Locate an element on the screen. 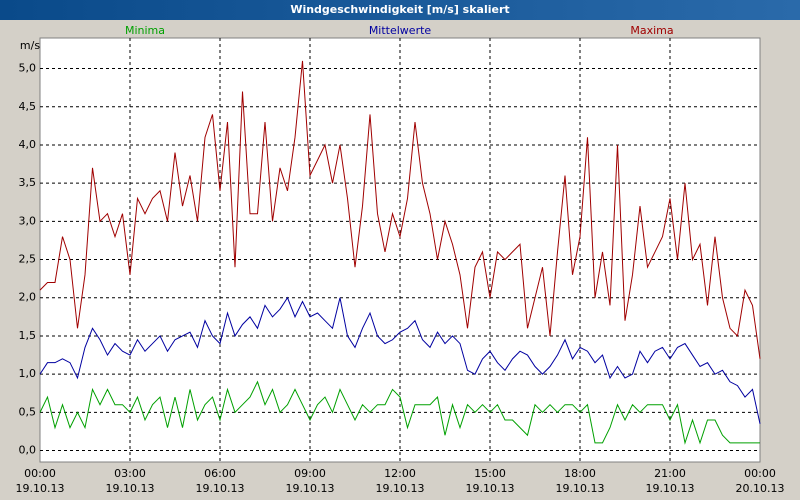 The image size is (800, 500). y-tick-label: 4,0 is located at coordinates (28, 144).